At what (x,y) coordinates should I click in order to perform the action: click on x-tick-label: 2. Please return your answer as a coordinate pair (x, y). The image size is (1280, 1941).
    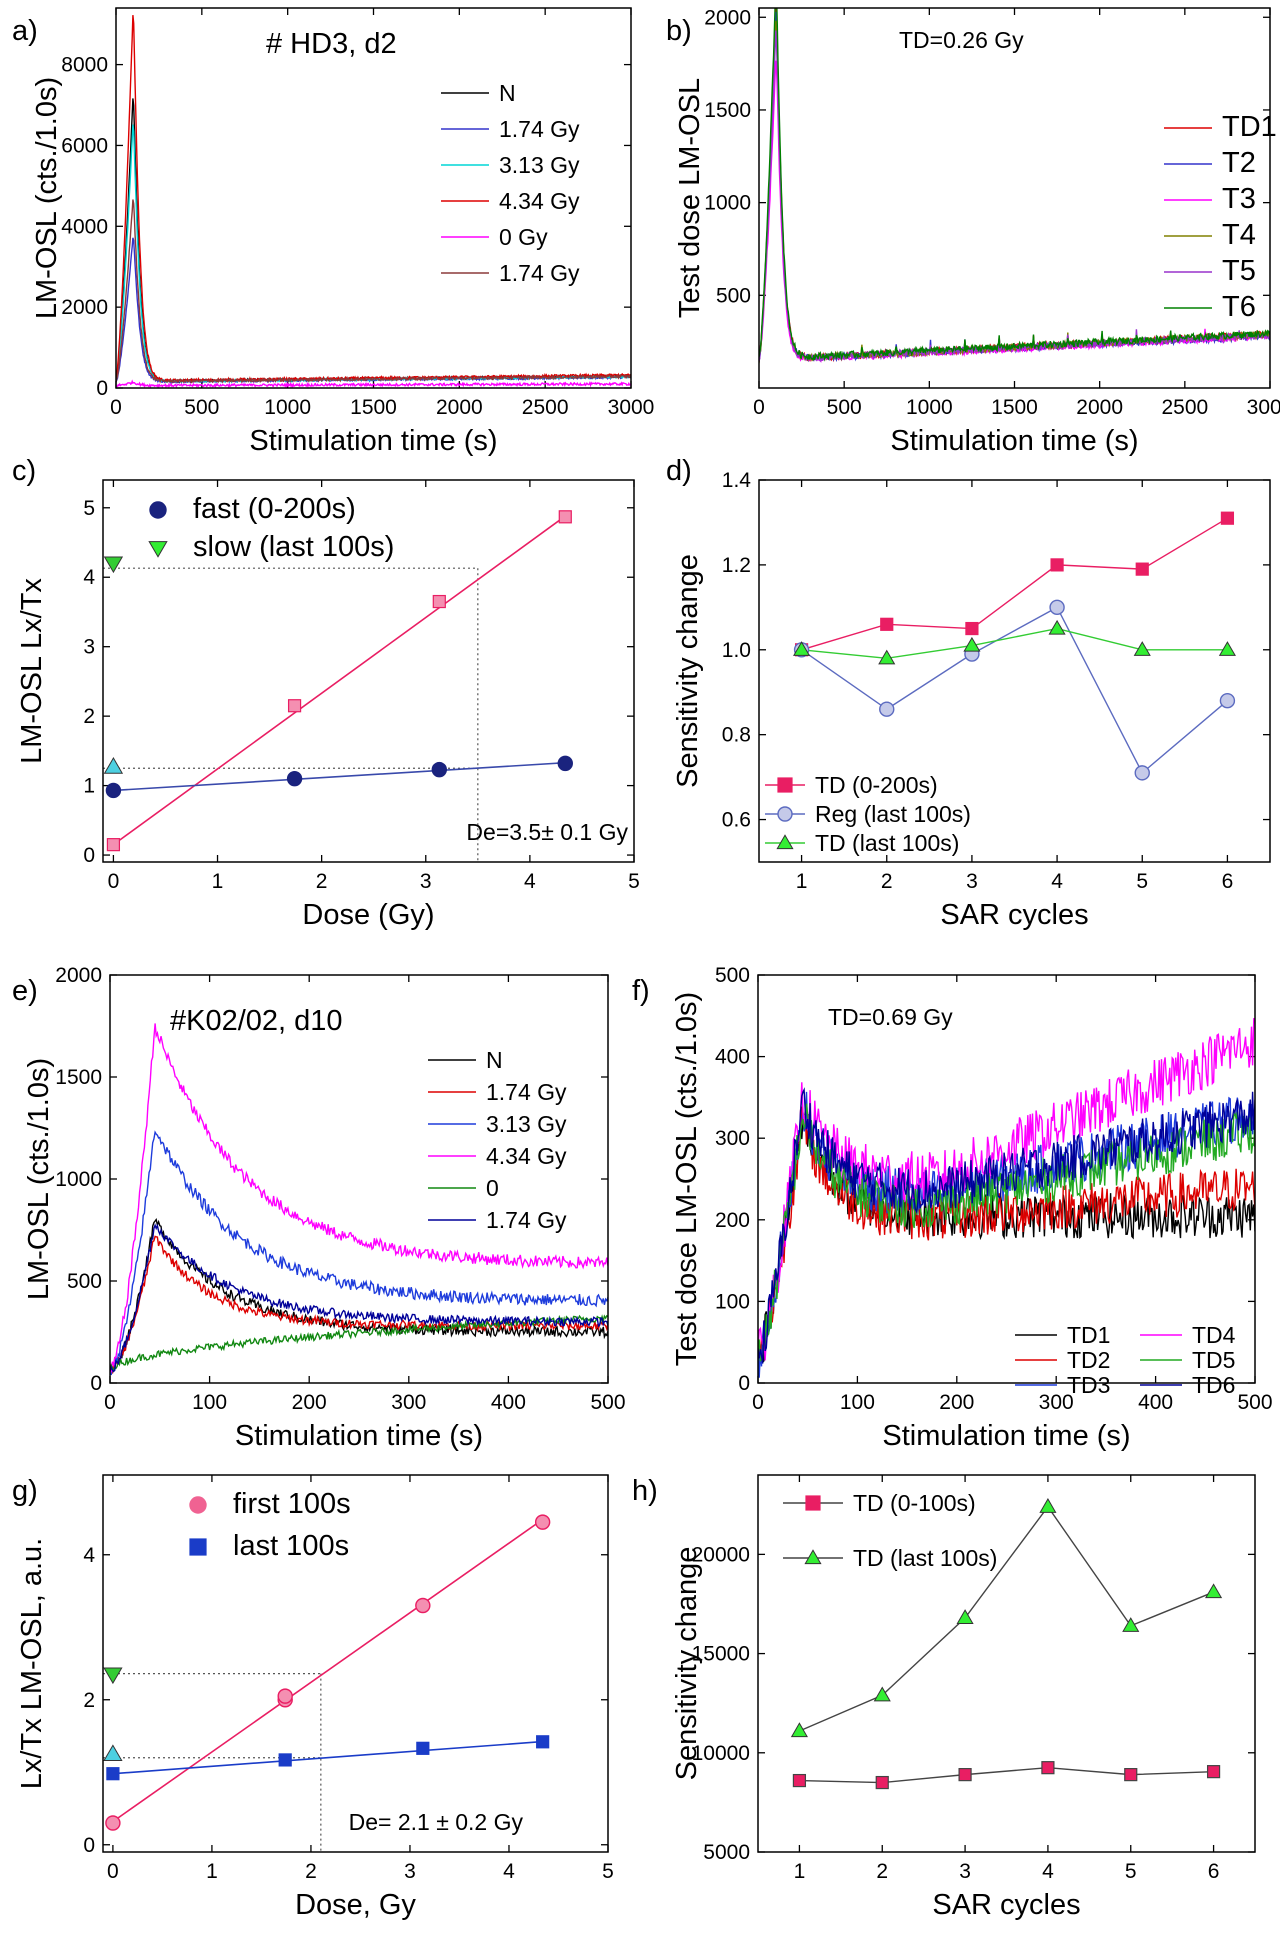
    Looking at the image, I should click on (311, 1871).